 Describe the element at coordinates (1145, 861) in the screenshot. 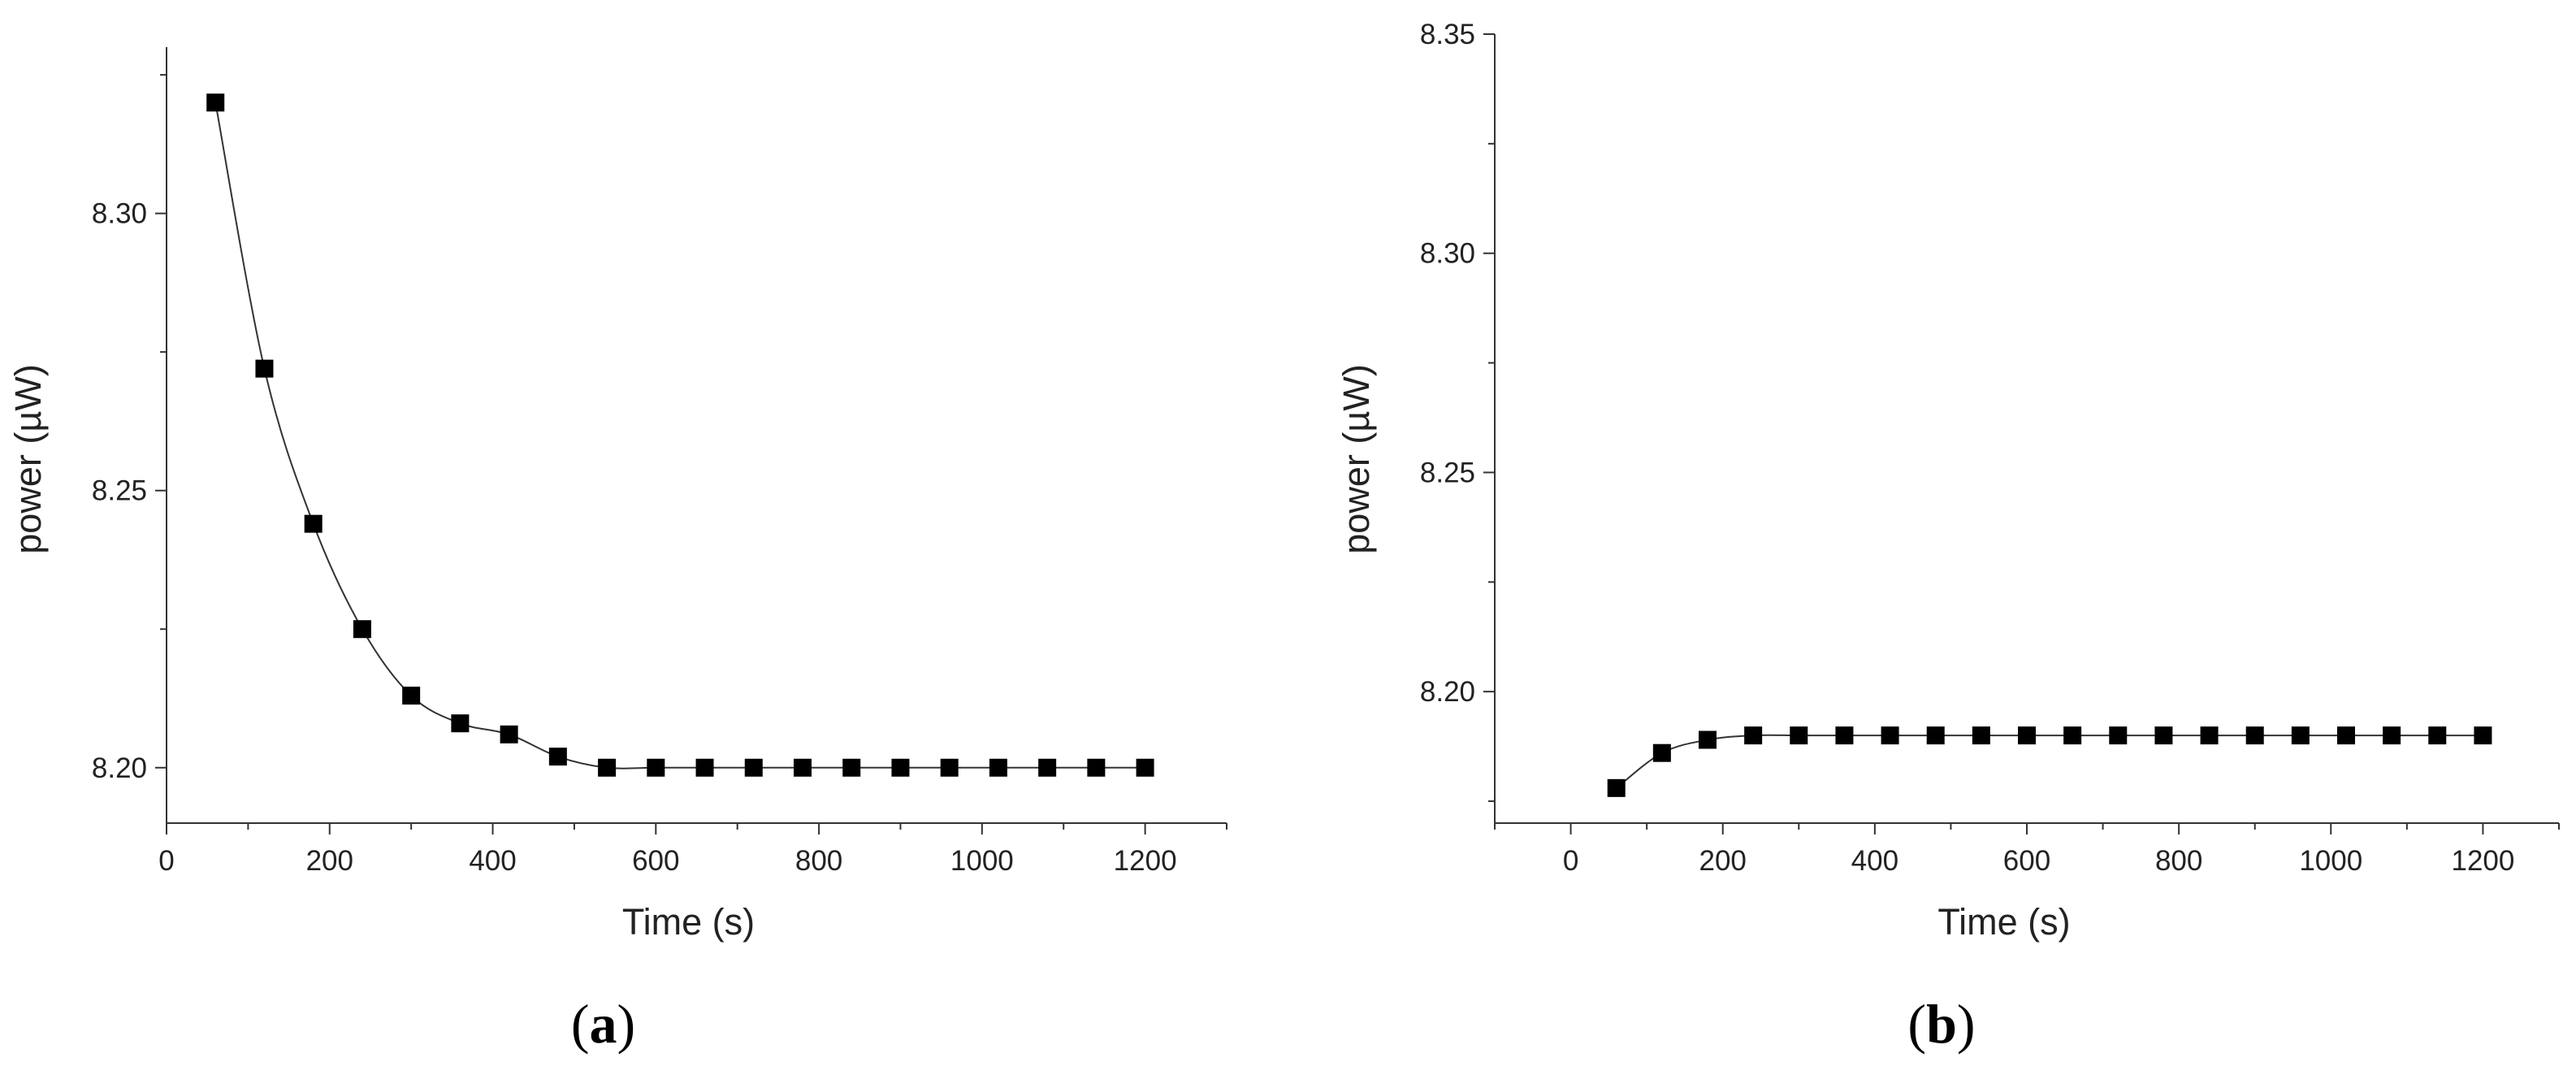

I see `x-tick-label-a: 1200` at that location.